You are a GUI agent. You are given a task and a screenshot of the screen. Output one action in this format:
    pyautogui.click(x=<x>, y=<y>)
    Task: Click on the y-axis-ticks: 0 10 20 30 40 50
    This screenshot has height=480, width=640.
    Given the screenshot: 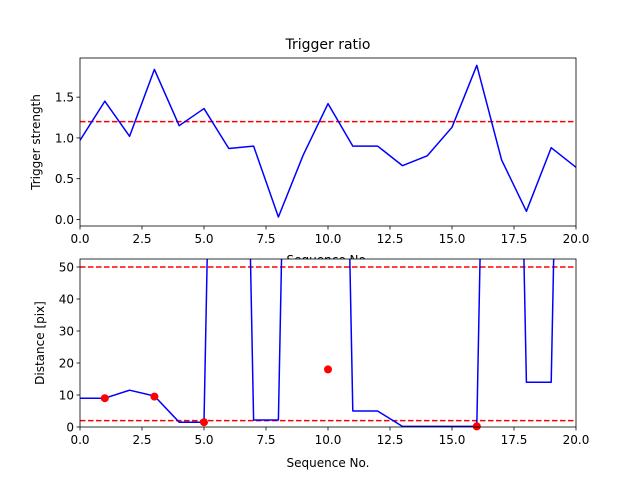 What is the action you would take?
    pyautogui.click(x=69, y=348)
    